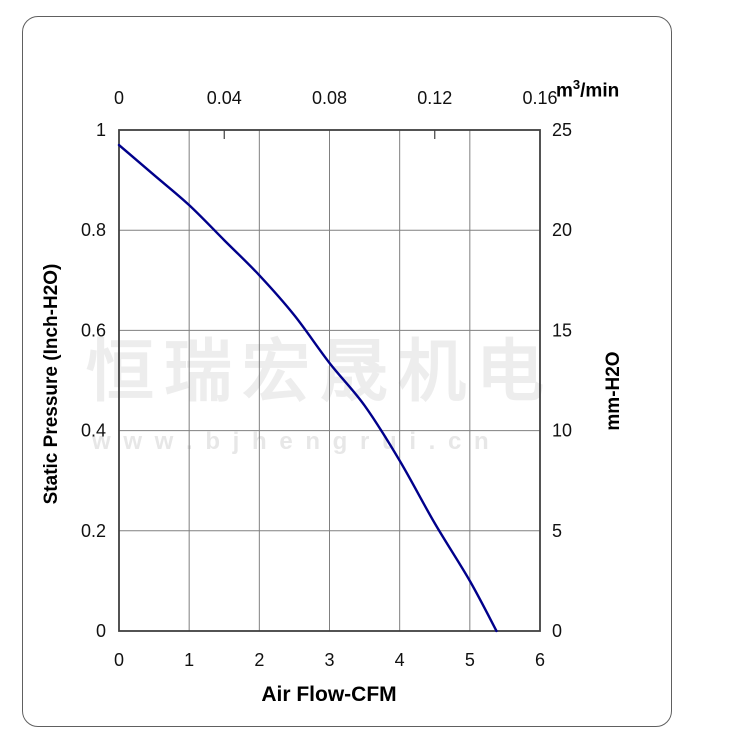 Image resolution: width=750 pixels, height=751 pixels. I want to click on bottom-tick-label: 4, so click(400, 660).